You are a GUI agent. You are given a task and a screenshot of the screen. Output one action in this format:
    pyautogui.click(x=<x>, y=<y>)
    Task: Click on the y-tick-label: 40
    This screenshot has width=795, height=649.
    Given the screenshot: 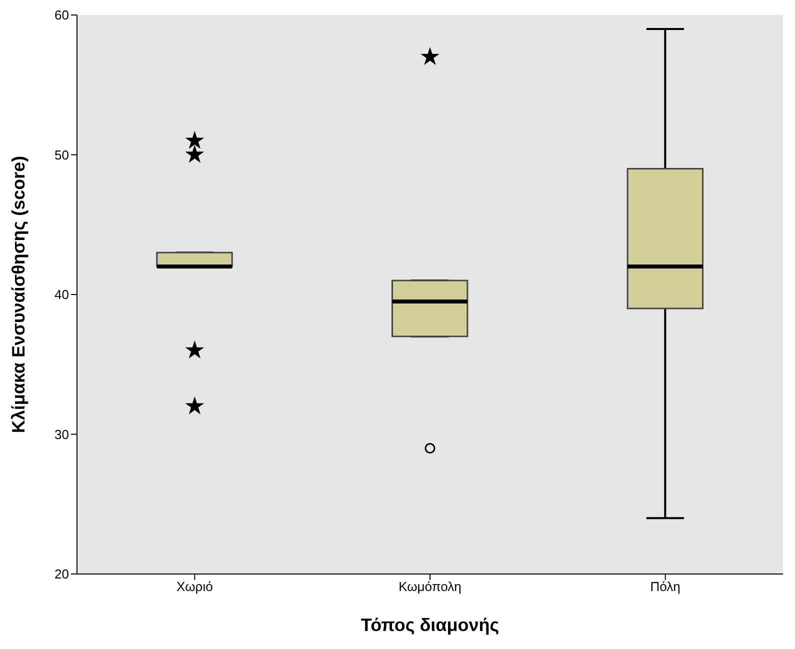 What is the action you would take?
    pyautogui.click(x=61, y=294)
    